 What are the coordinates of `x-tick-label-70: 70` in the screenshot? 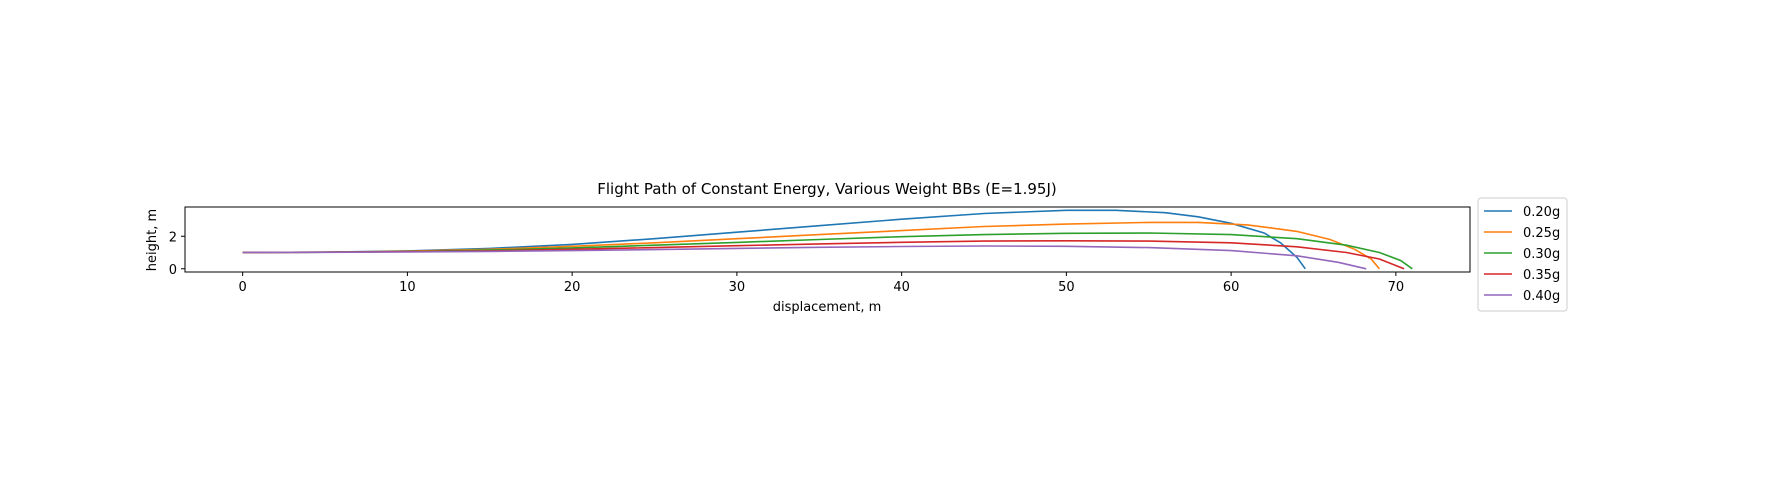 It's located at (1396, 287).